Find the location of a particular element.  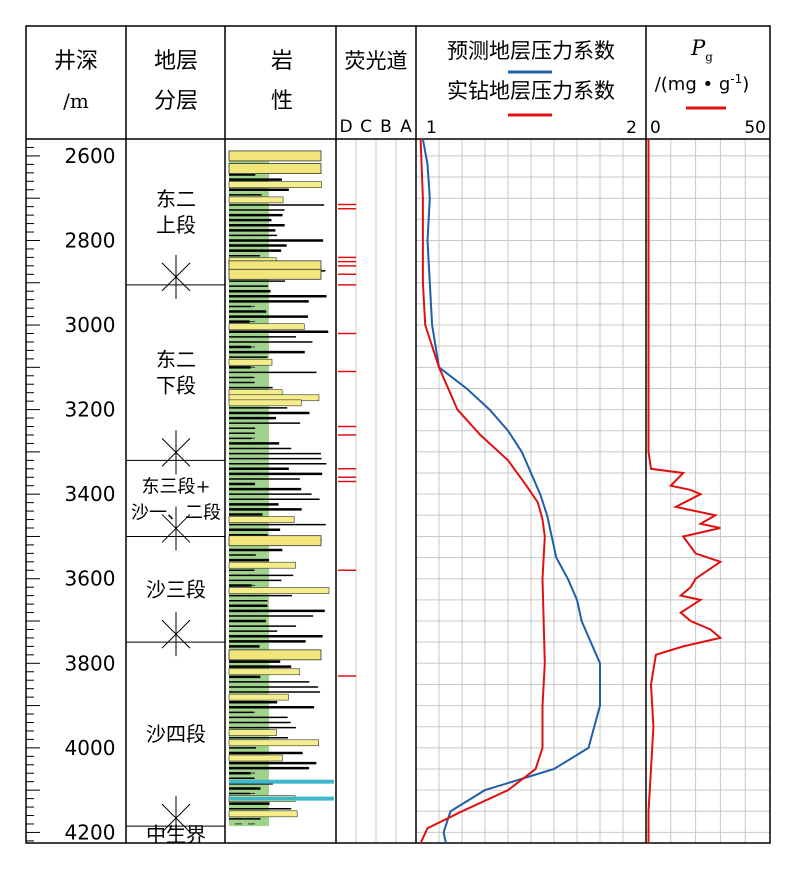

pg-max-label: 50 is located at coordinates (755, 128).